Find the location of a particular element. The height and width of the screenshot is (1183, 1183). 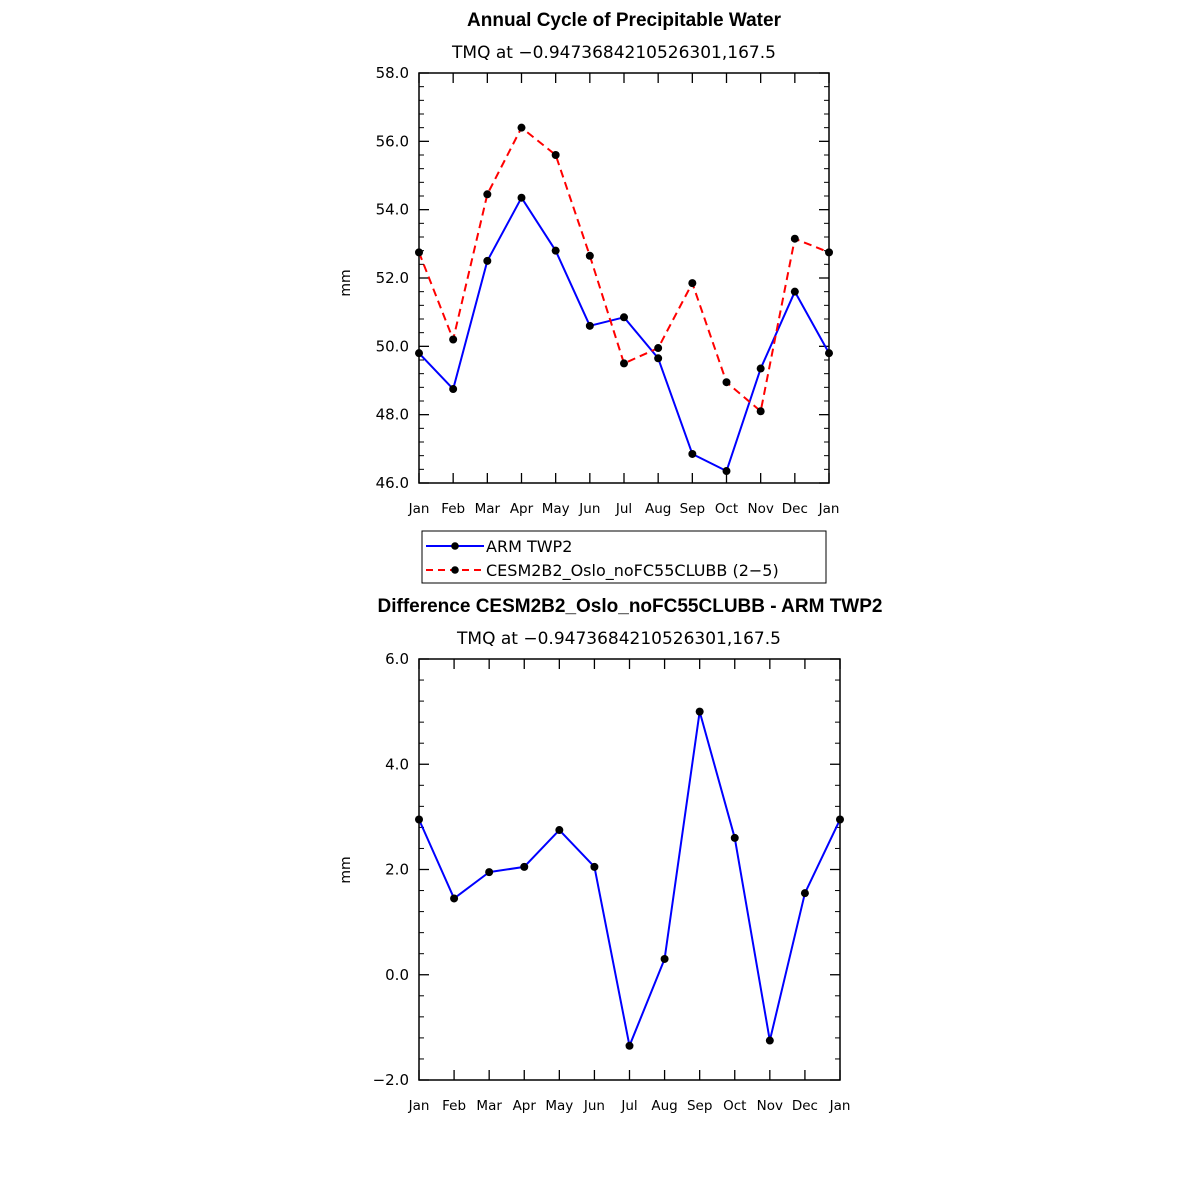

y-tick-label: 56.0 is located at coordinates (392, 141).